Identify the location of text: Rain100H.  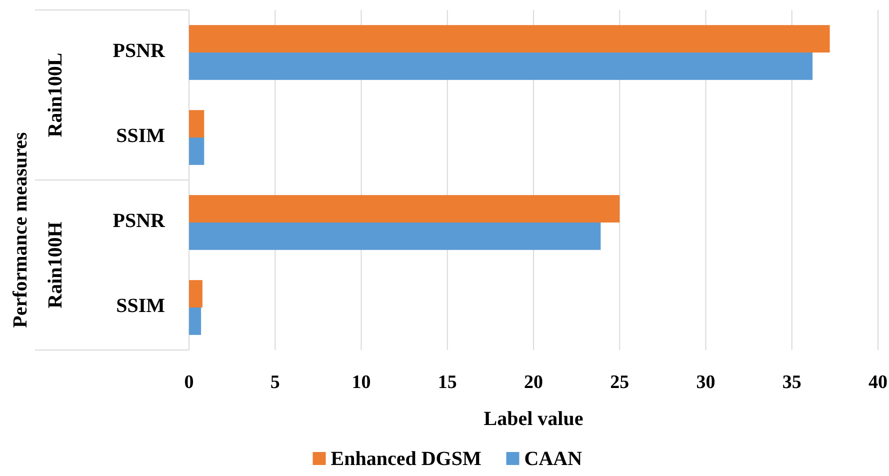
(55, 264).